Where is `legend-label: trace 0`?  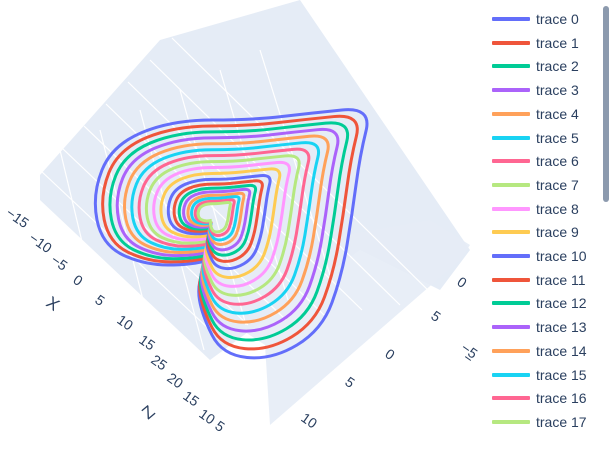
legend-label: trace 0 is located at coordinates (557, 19).